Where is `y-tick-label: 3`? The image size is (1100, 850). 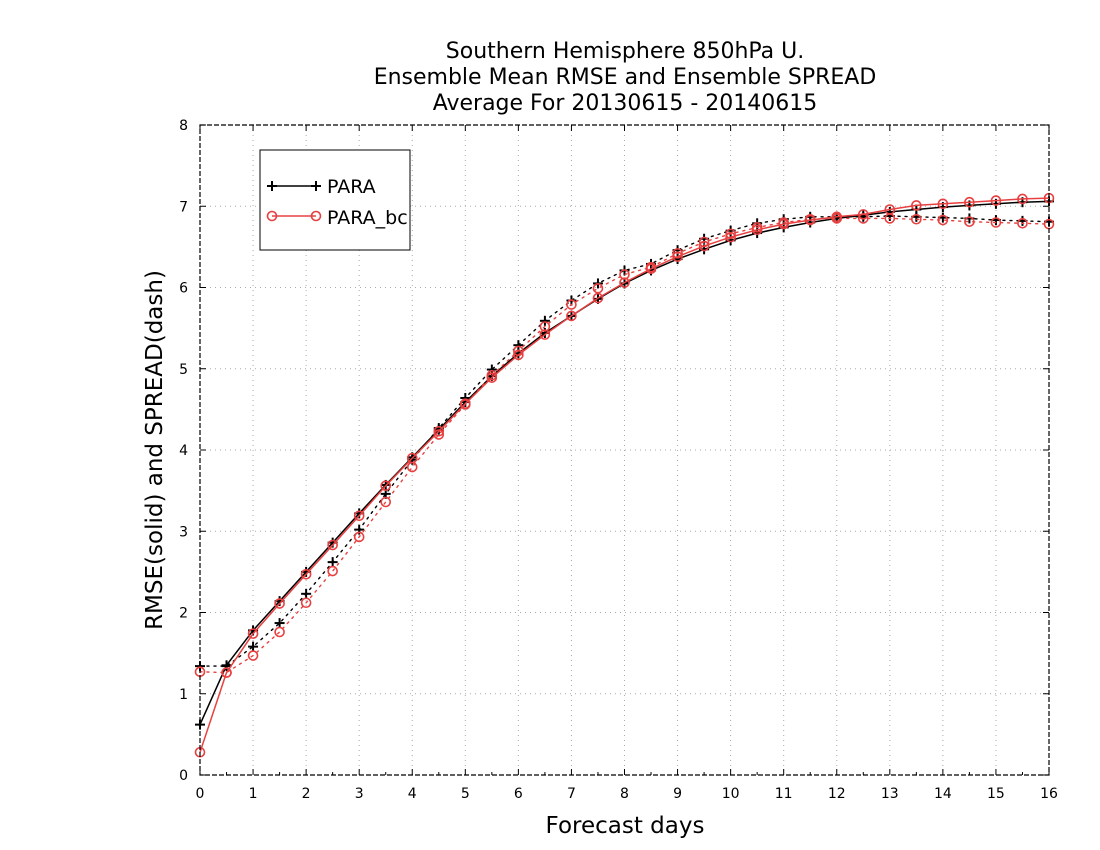
y-tick-label: 3 is located at coordinates (183, 532).